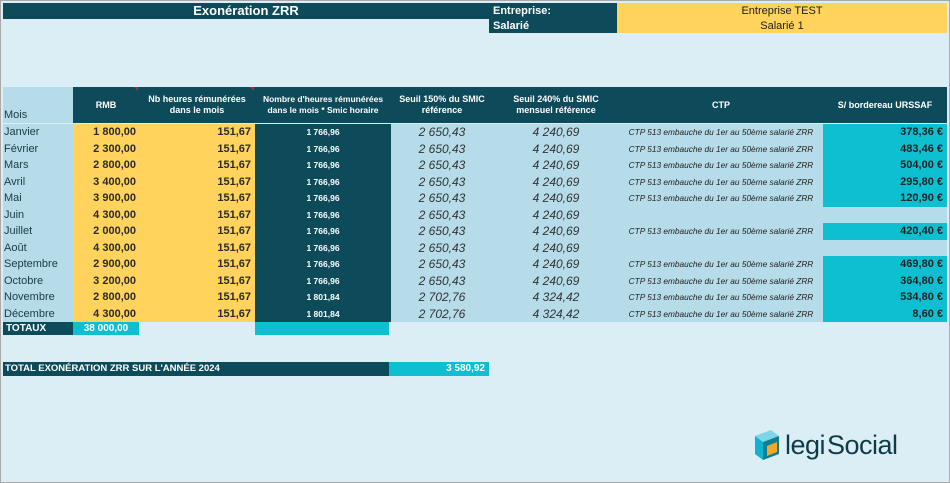 The image size is (950, 483). I want to click on header-seuil240: Seuil 240% du SMIC mensuel référence, so click(556, 105).